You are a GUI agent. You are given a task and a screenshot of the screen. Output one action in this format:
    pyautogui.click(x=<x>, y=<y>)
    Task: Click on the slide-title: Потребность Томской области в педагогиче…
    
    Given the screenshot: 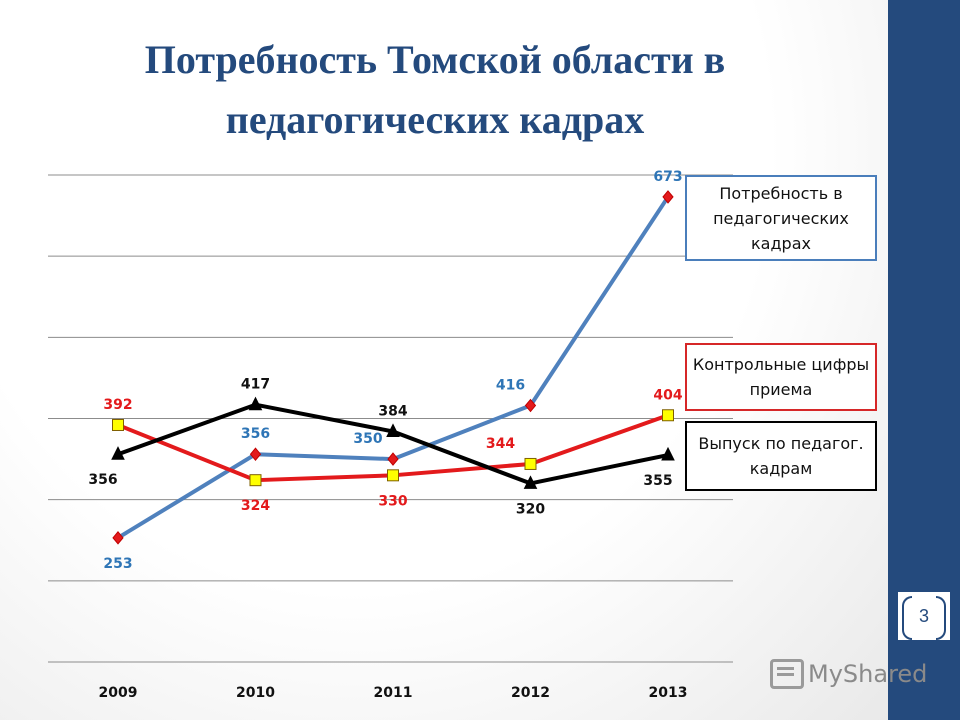 What is the action you would take?
    pyautogui.click(x=435, y=89)
    